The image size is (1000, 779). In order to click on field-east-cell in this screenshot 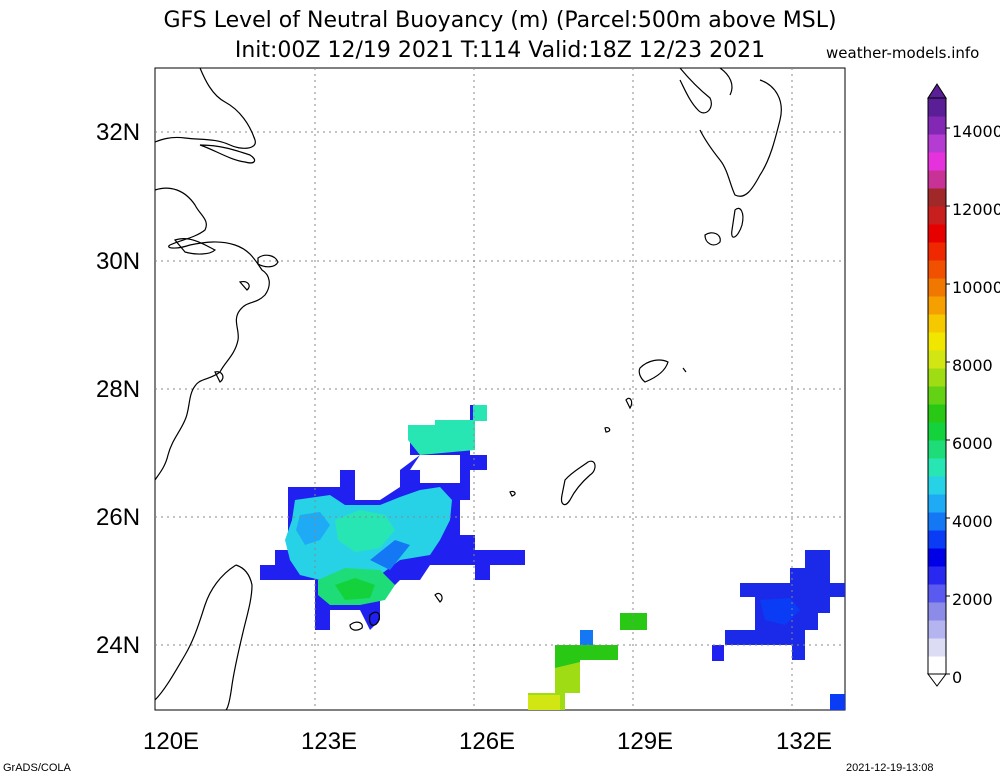, I will do `click(718, 653)`.